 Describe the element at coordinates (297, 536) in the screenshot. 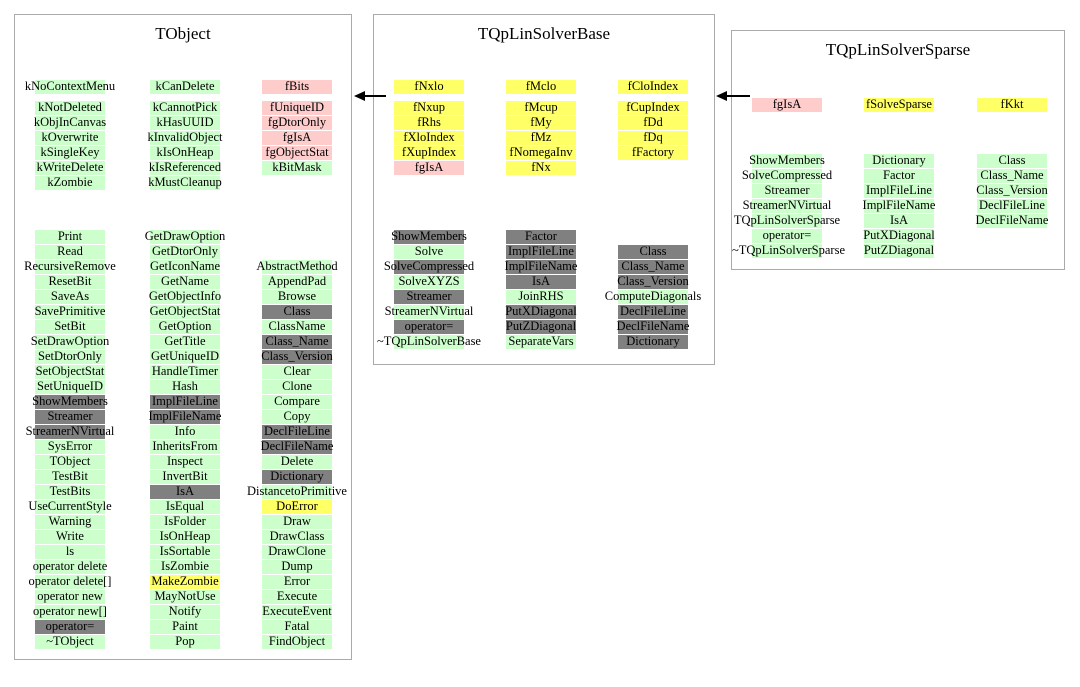

I see `member-item: DrawClass` at that location.